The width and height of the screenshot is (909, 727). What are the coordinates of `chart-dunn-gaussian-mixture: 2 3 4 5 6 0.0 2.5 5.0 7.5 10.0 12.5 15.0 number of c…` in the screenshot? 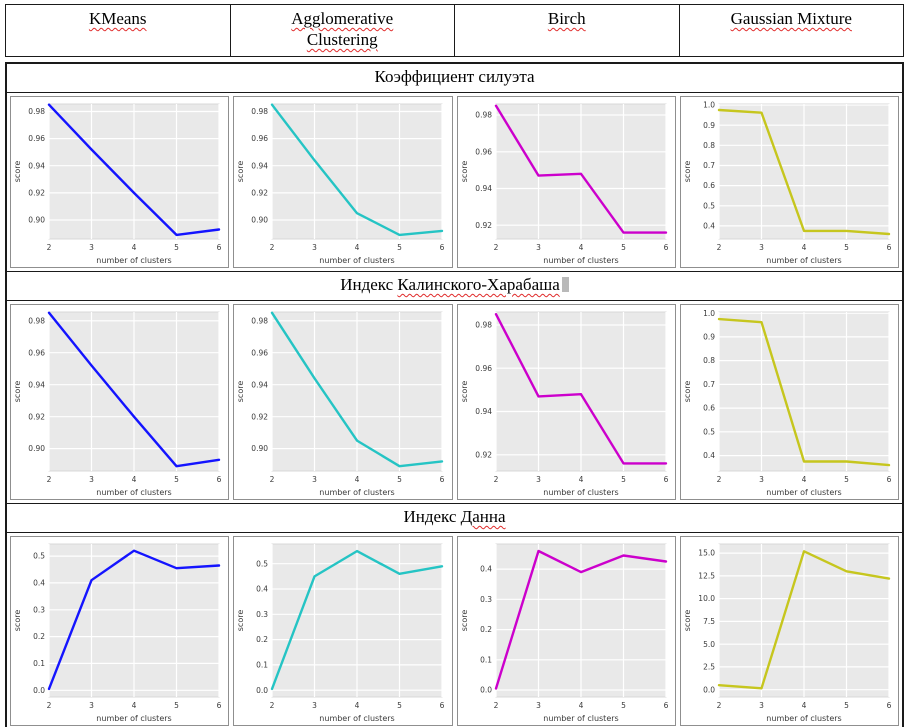 It's located at (789, 631).